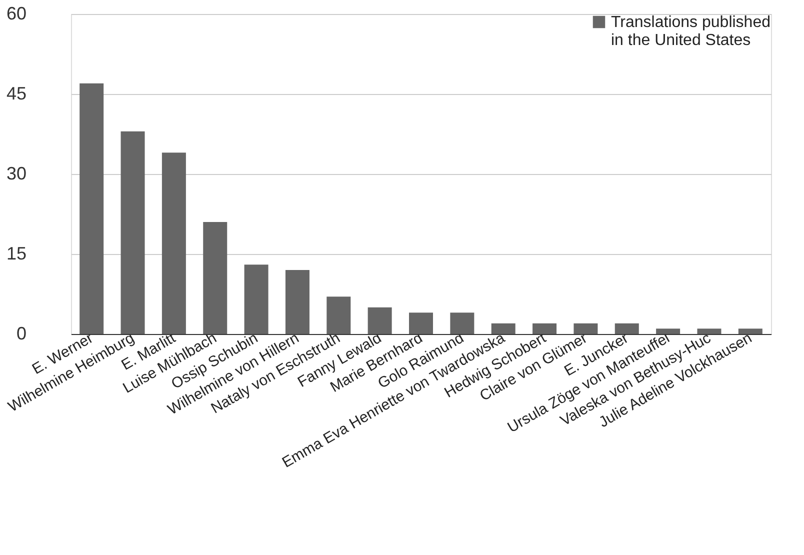  Describe the element at coordinates (16, 14) in the screenshot. I see `y-tick-label: 60` at that location.